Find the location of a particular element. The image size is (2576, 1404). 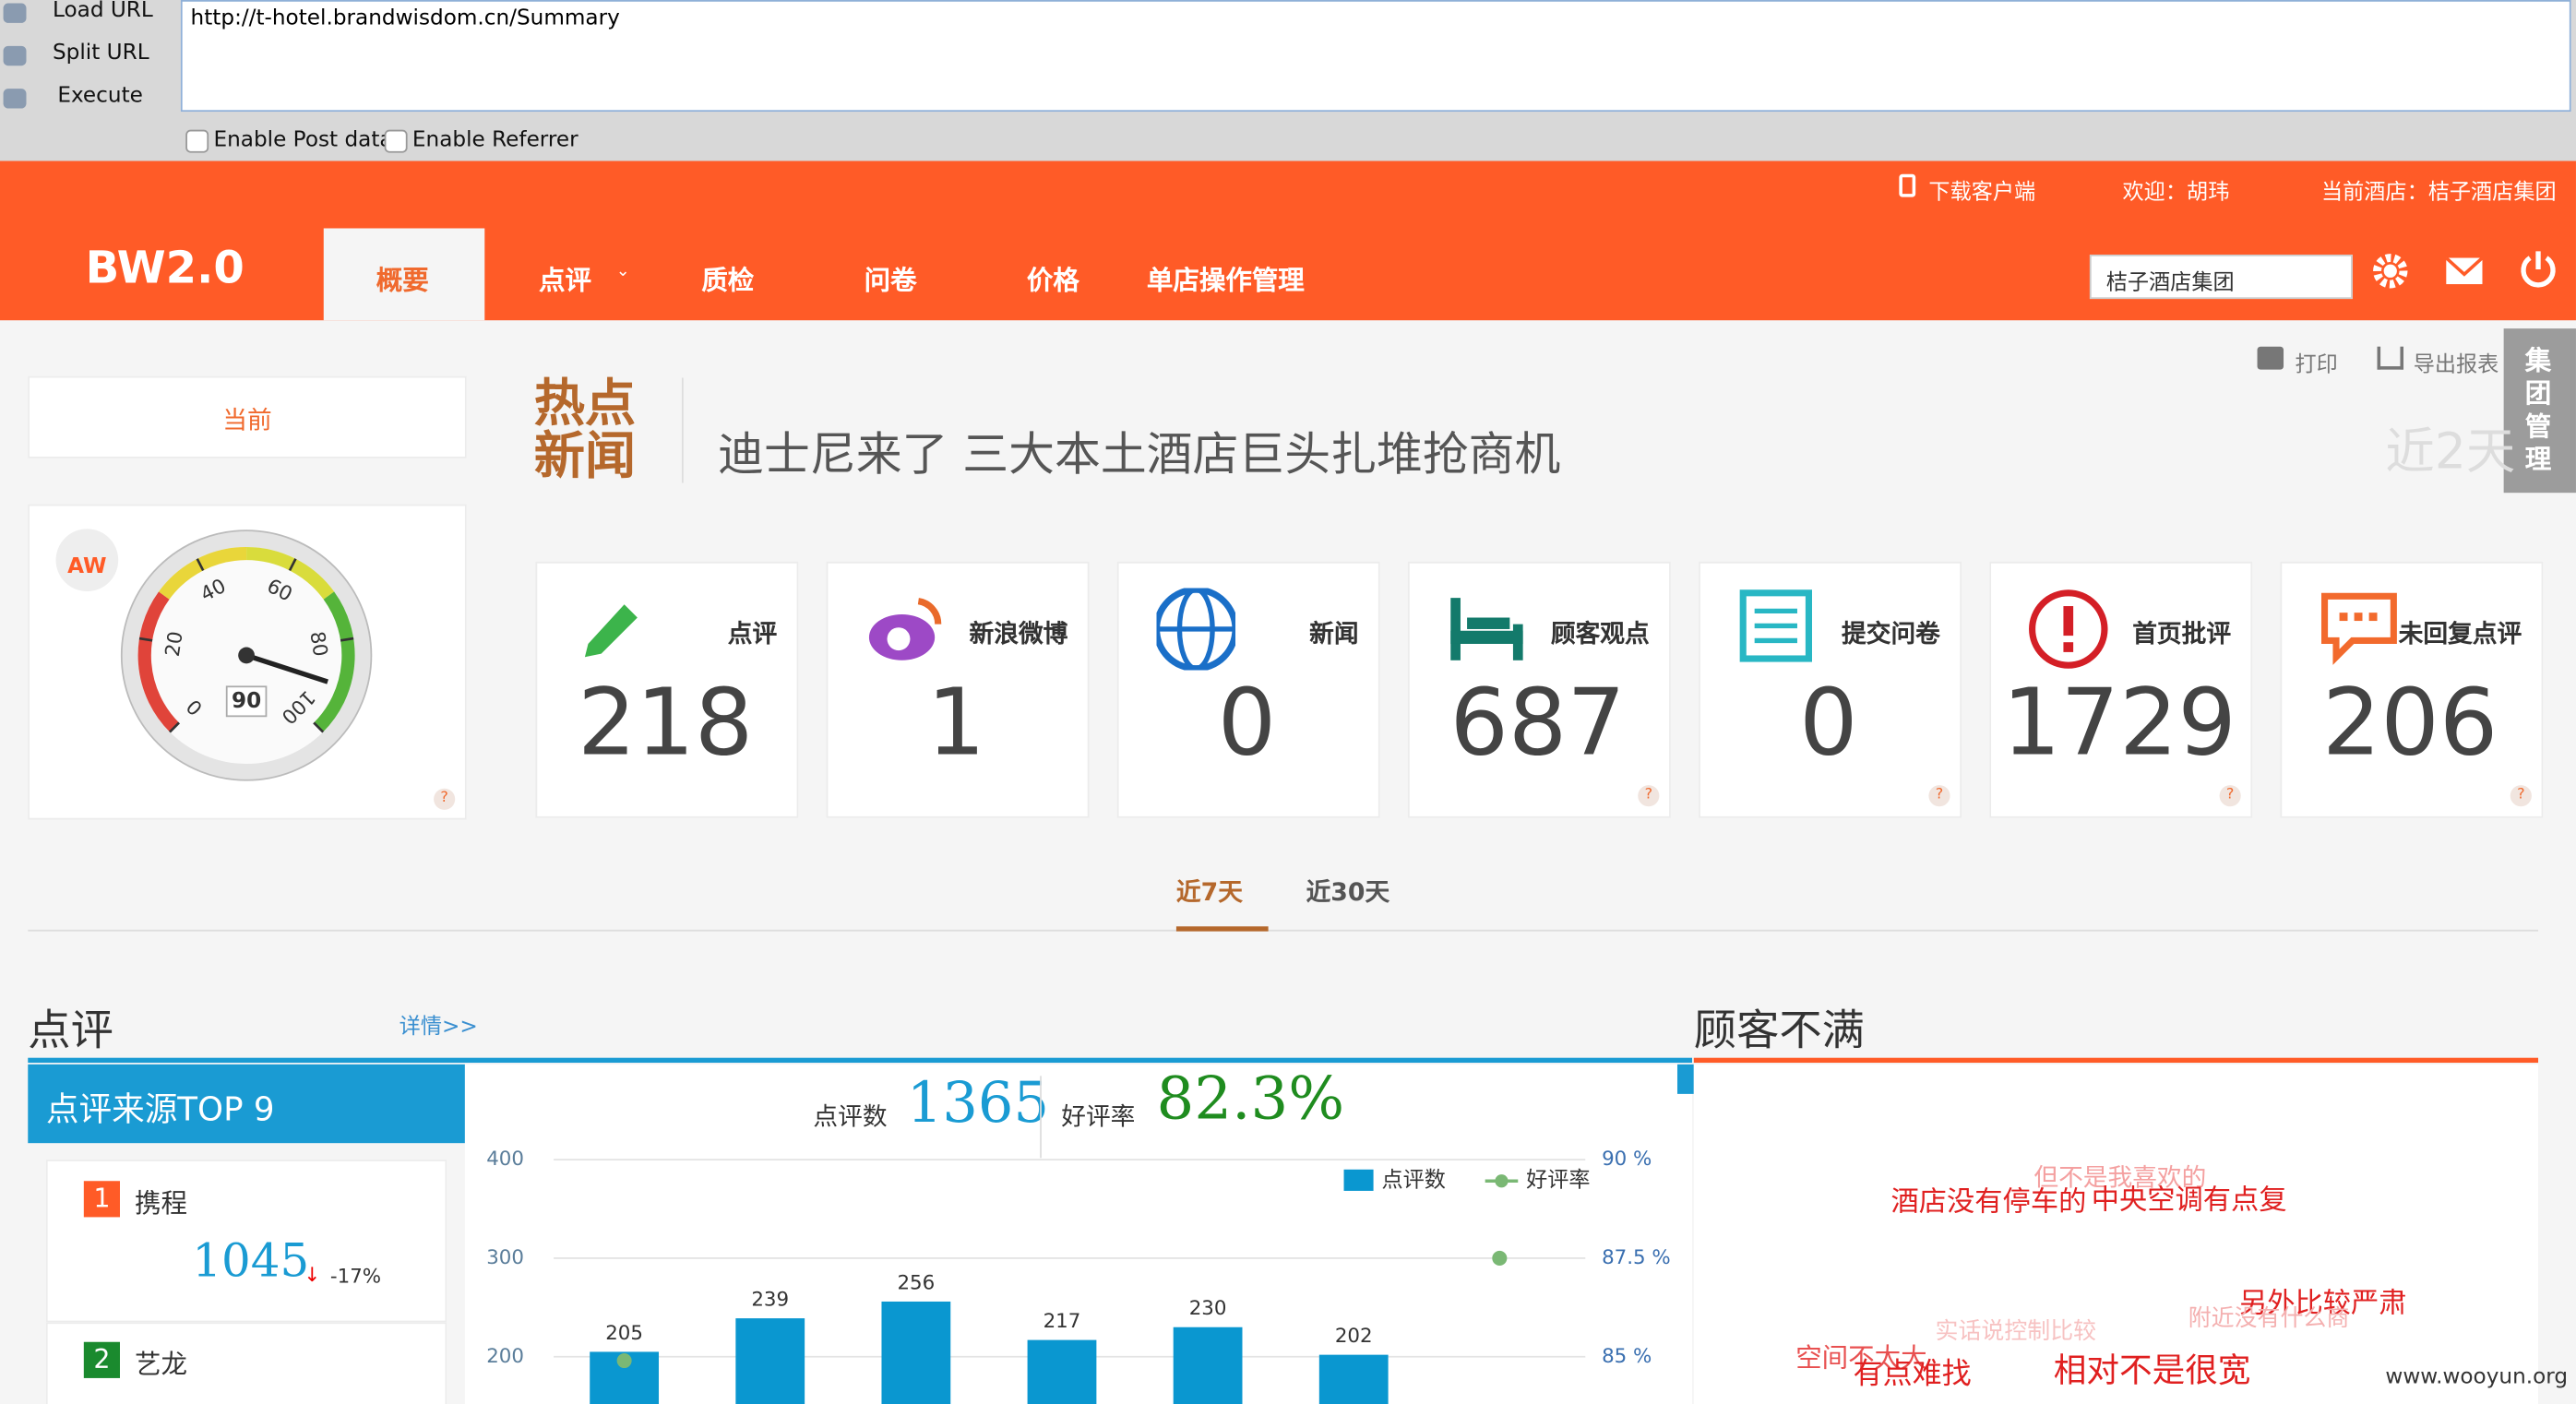

source-change: -17% is located at coordinates (355, 1276).